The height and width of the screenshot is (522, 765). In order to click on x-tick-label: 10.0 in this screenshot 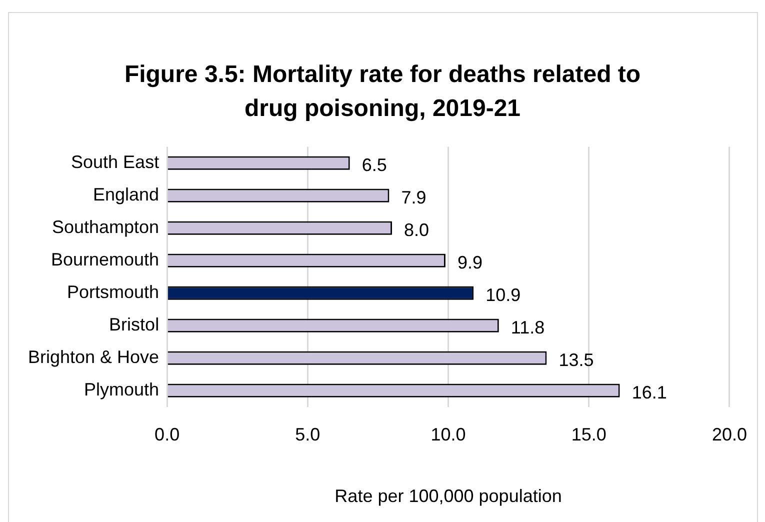, I will do `click(448, 434)`.